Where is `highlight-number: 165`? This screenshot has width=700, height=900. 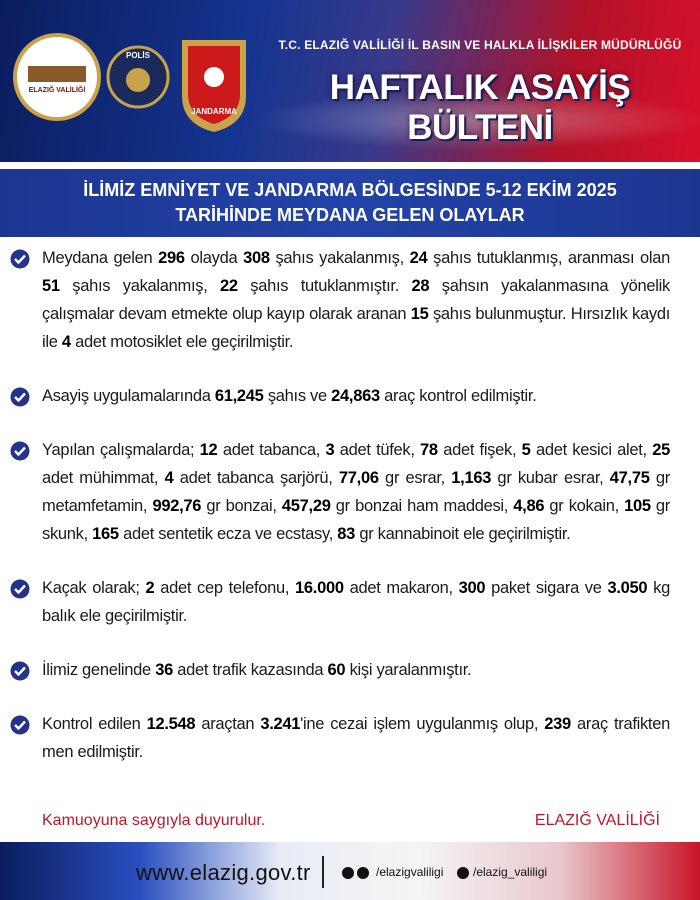
highlight-number: 165 is located at coordinates (105, 534).